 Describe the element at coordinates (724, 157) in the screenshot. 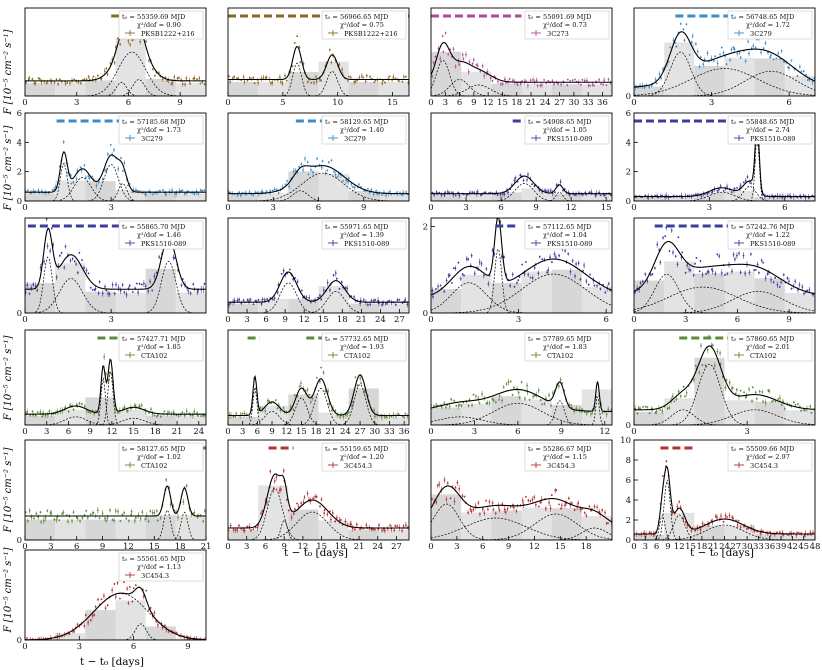

I see `panel-frame` at that location.